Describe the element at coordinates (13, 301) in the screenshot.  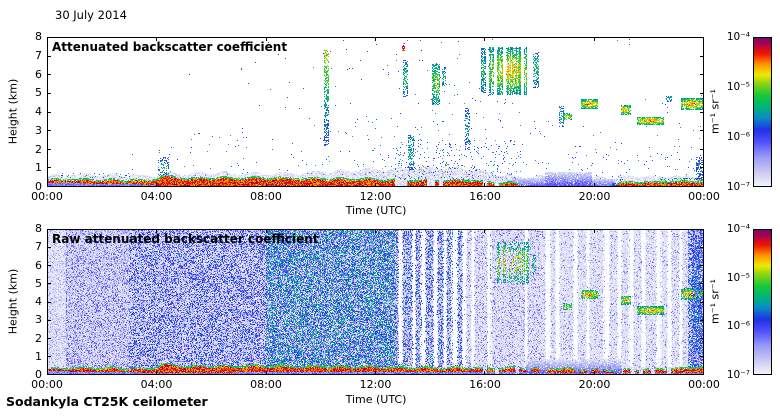
I see `bottom-y-axis-label: Height (km)` at that location.